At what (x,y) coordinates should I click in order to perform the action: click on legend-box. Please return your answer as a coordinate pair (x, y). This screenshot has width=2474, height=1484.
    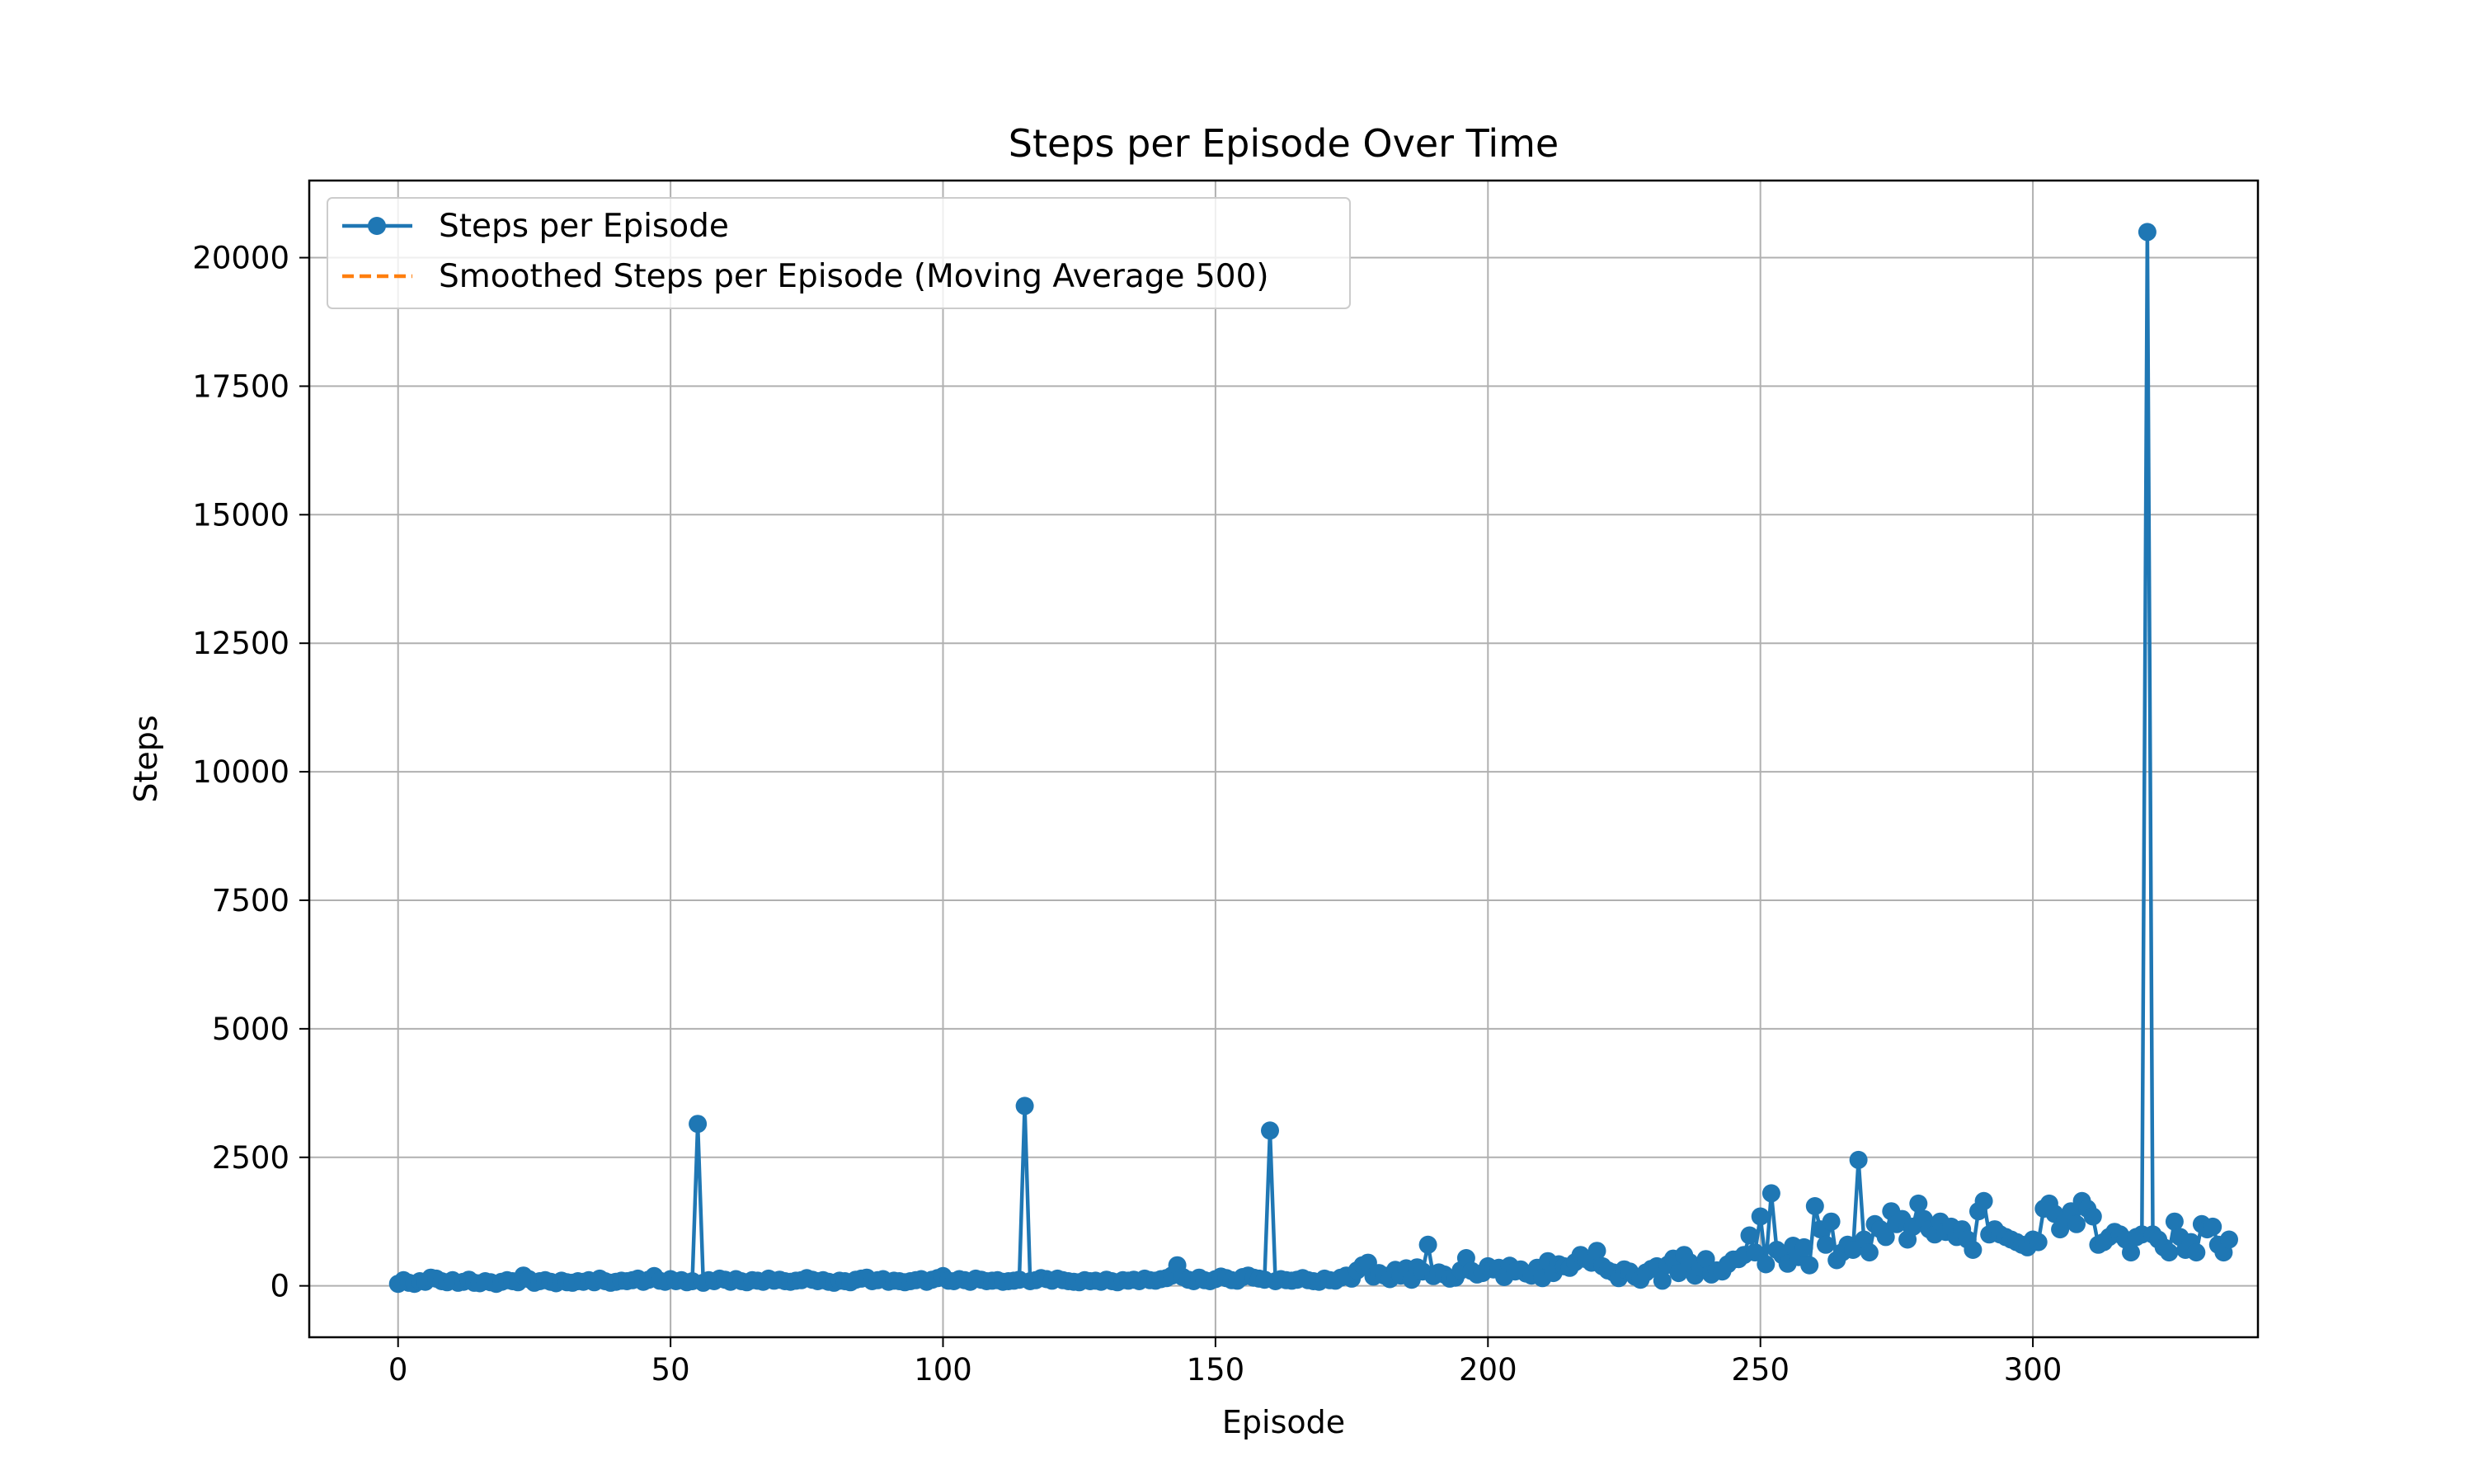
    Looking at the image, I should click on (839, 253).